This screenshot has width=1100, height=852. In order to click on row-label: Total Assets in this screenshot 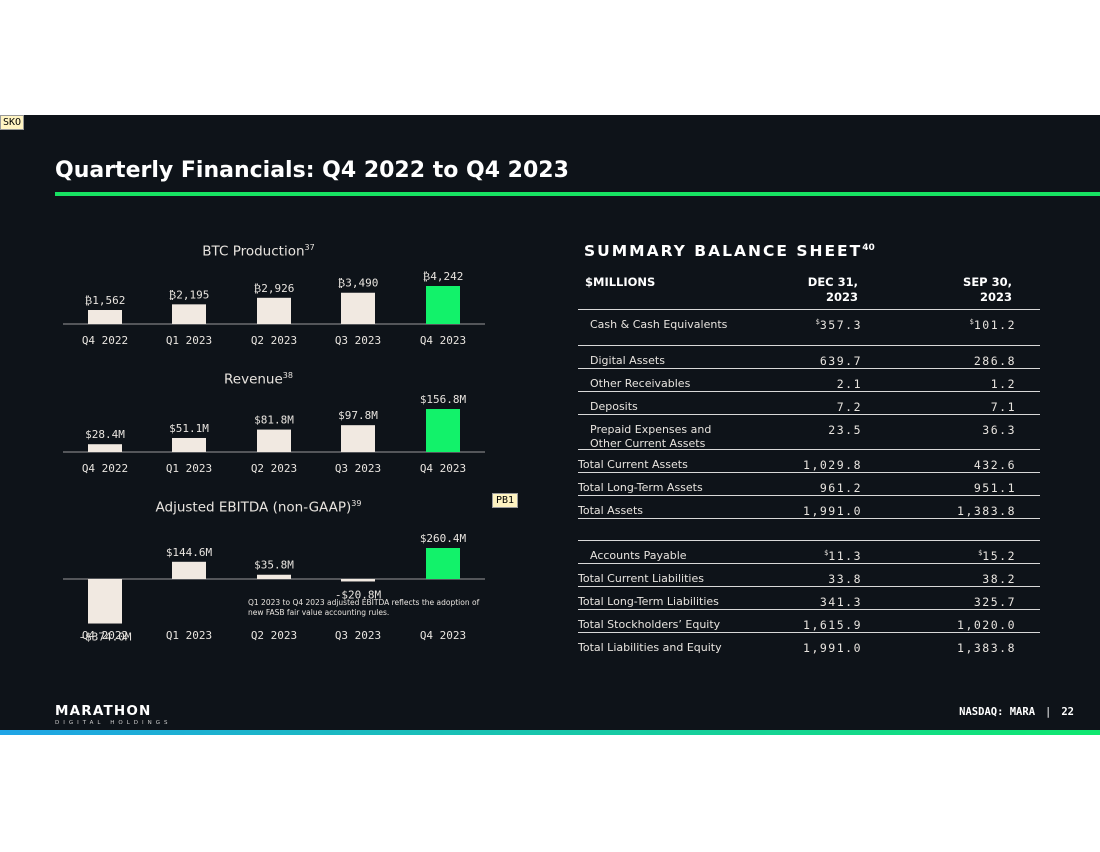, I will do `click(610, 510)`.